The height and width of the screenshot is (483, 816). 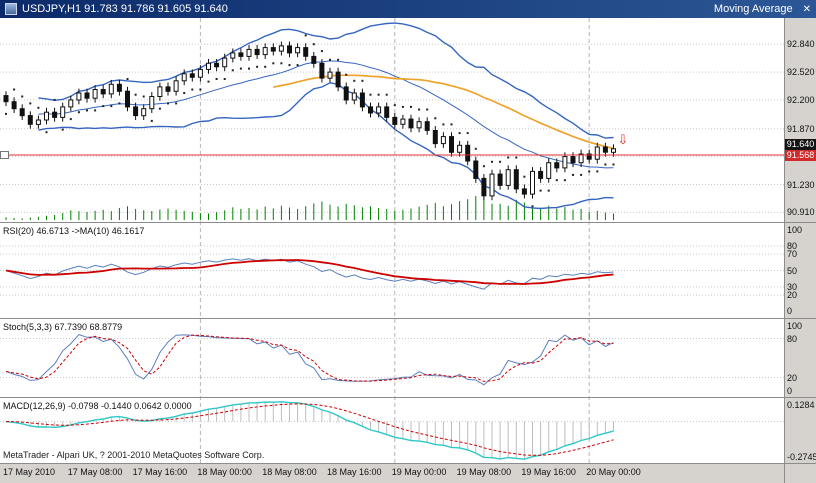 I want to click on rsi-indicator-label: RSI(20) 46.6713 ->MA(10) 46.1617, so click(x=74, y=231).